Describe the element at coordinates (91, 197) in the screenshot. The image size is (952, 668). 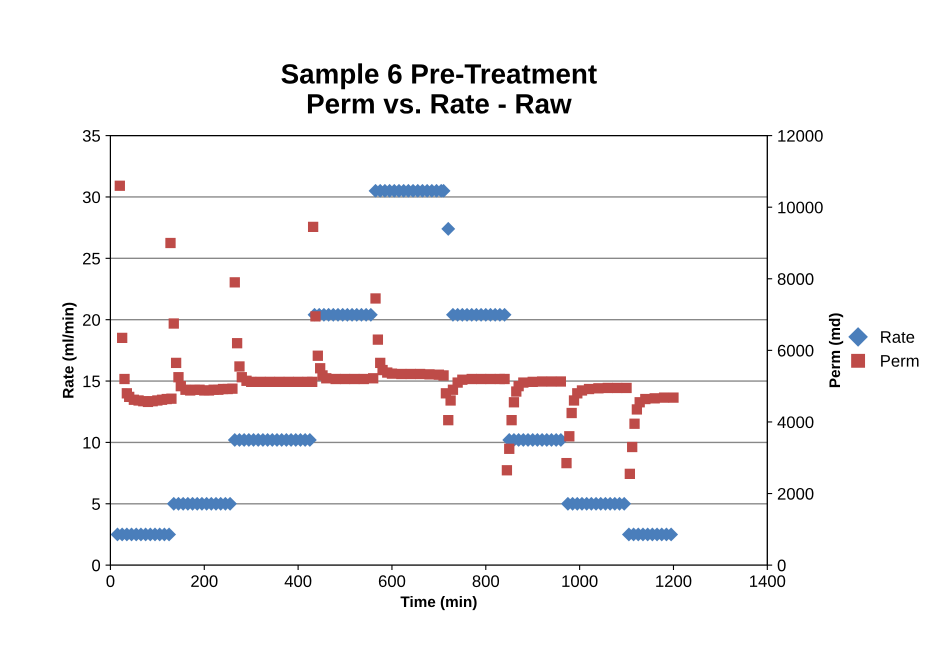
I see `y-tick-label: 30` at that location.